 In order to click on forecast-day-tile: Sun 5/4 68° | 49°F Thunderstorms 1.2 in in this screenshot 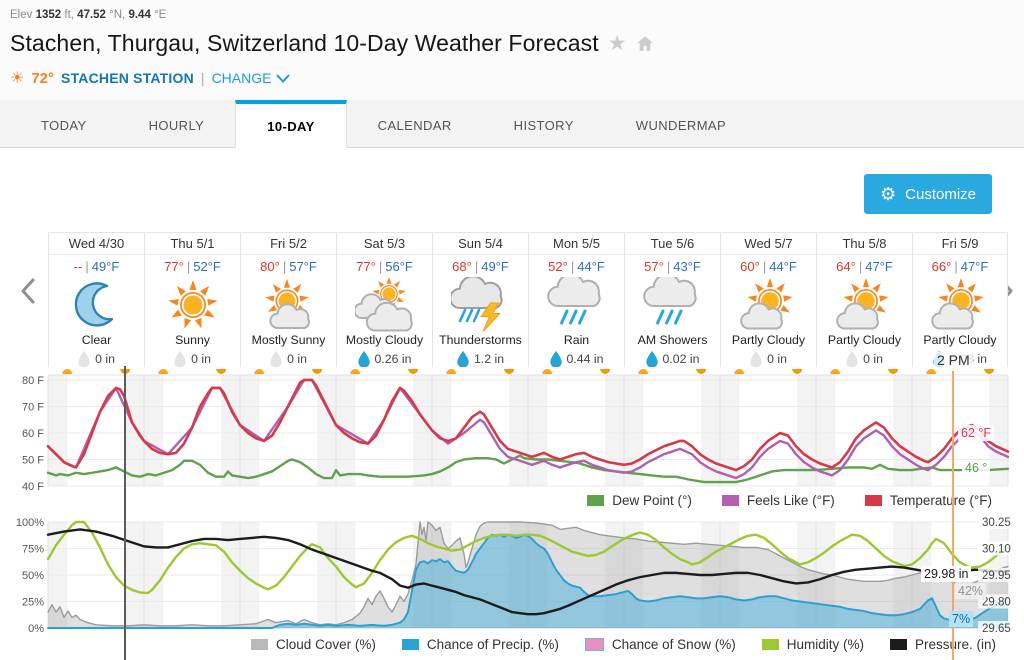, I will do `click(480, 300)`.